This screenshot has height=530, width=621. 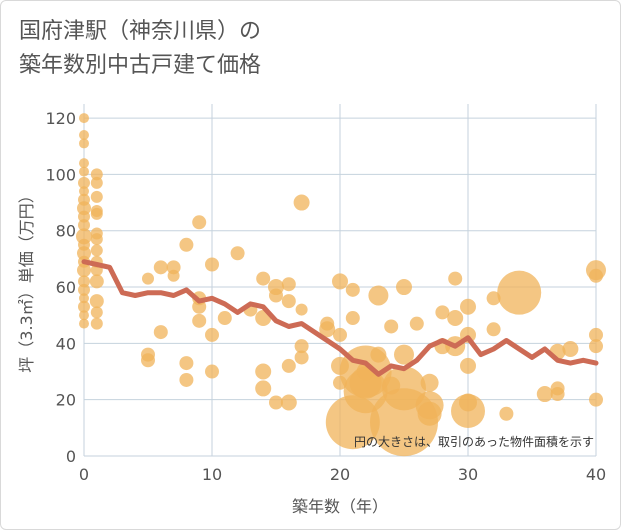 What do you see at coordinates (468, 474) in the screenshot?
I see `x-tick-label: 30` at bounding box center [468, 474].